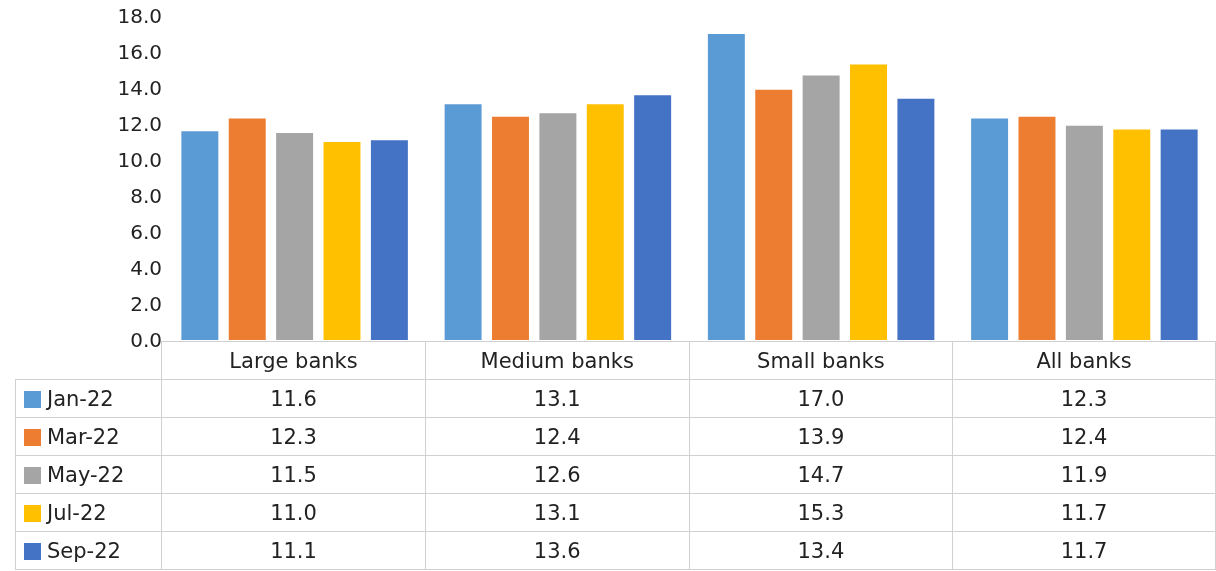 Image resolution: width=1216 pixels, height=571 pixels. Describe the element at coordinates (821, 398) in the screenshot. I see `data-label: 17.0` at that location.